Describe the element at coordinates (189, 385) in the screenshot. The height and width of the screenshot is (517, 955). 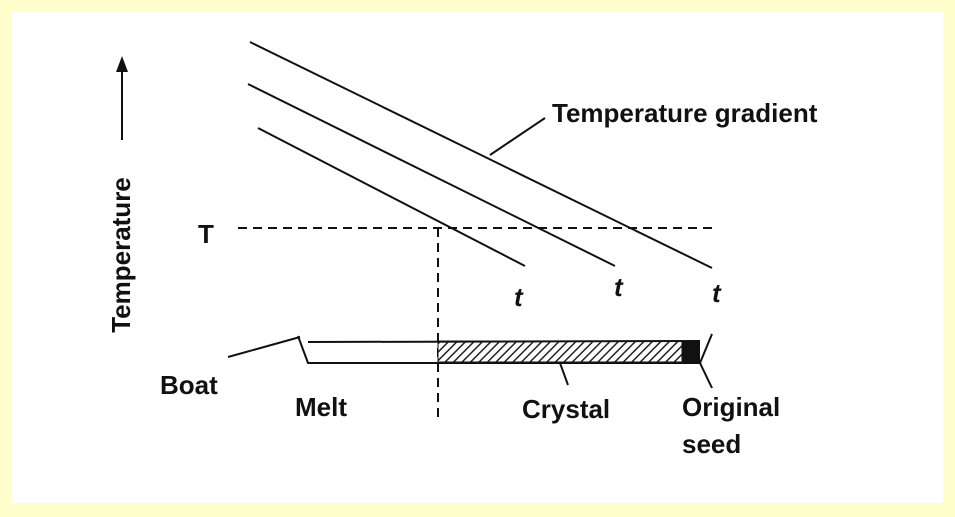
I see `boat-label: Boat` at that location.